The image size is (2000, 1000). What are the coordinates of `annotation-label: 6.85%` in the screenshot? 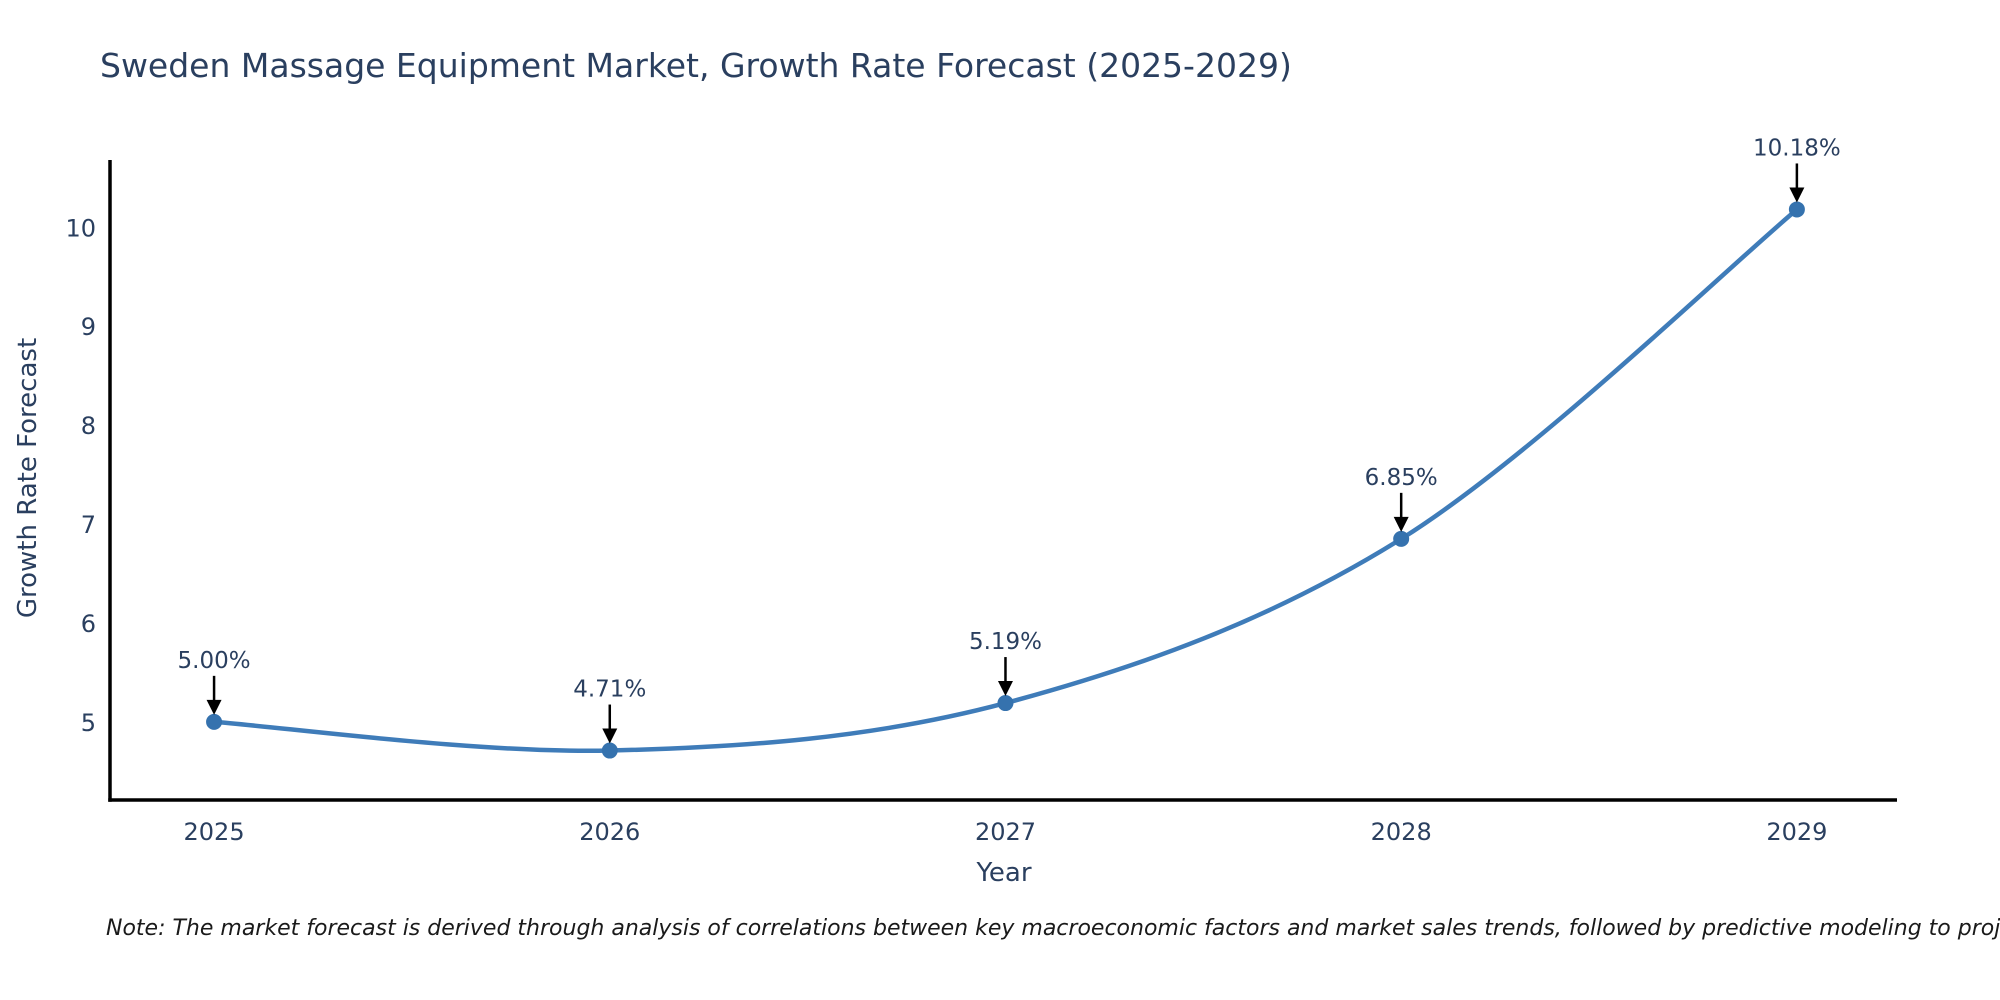 It's located at (1401, 478).